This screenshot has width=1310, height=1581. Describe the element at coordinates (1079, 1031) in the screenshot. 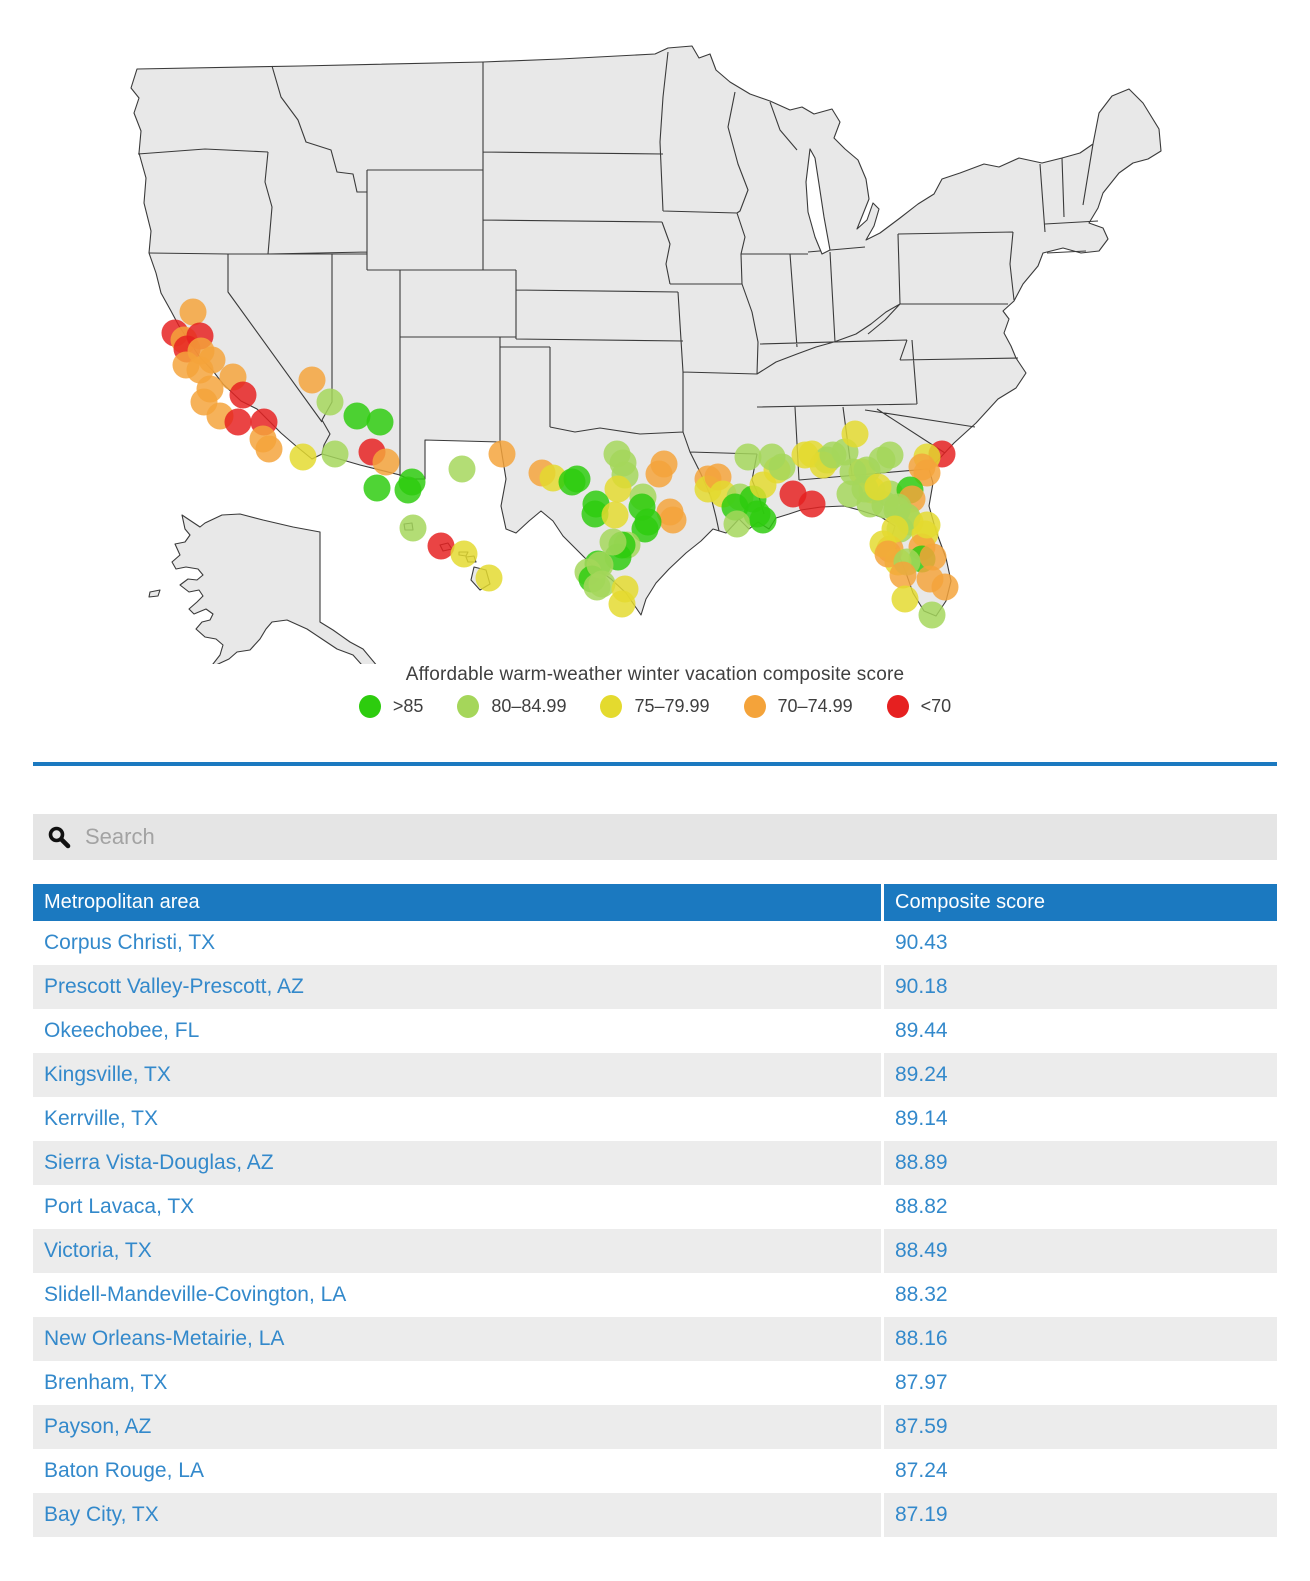

I see `composite-score-cell: 89.44` at that location.